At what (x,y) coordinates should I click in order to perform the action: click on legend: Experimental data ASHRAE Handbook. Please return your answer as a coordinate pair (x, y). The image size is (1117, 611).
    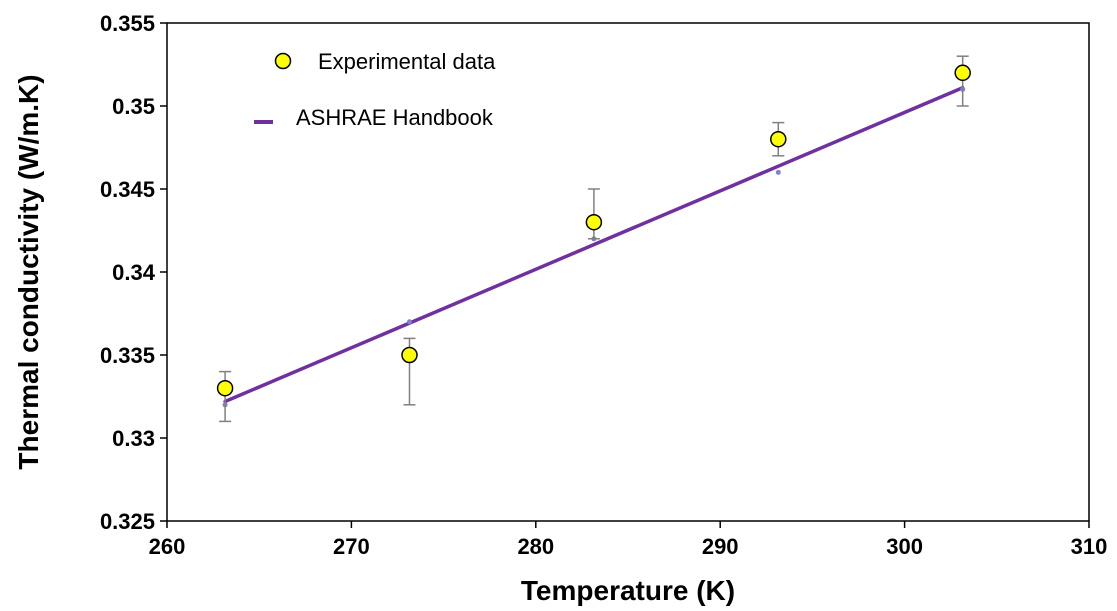
    Looking at the image, I should click on (375, 89).